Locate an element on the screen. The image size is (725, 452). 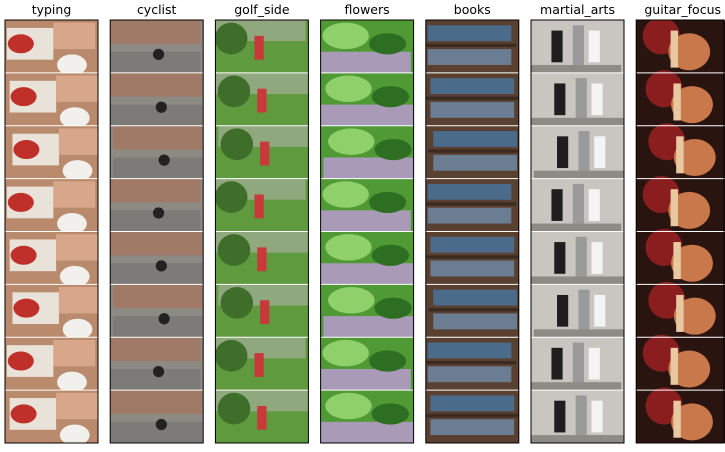
panel-title: cyclist is located at coordinates (157, 9).